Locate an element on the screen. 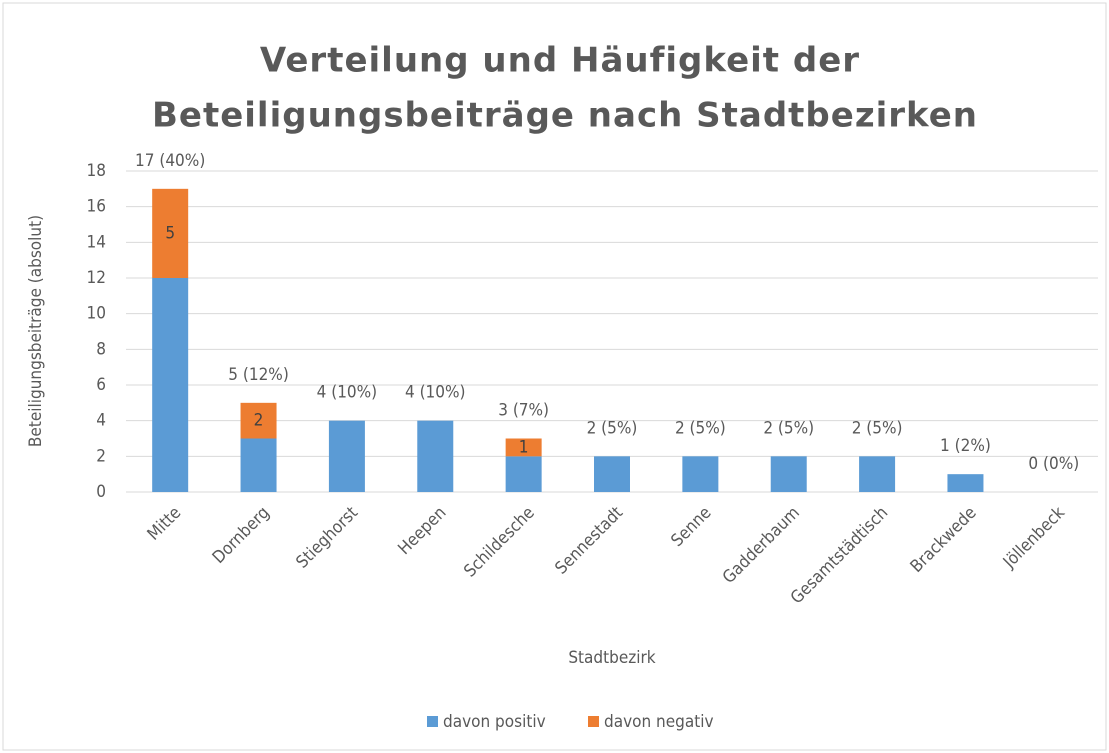 This screenshot has width=1109, height=753. y-tick-label: 8 is located at coordinates (101, 349).